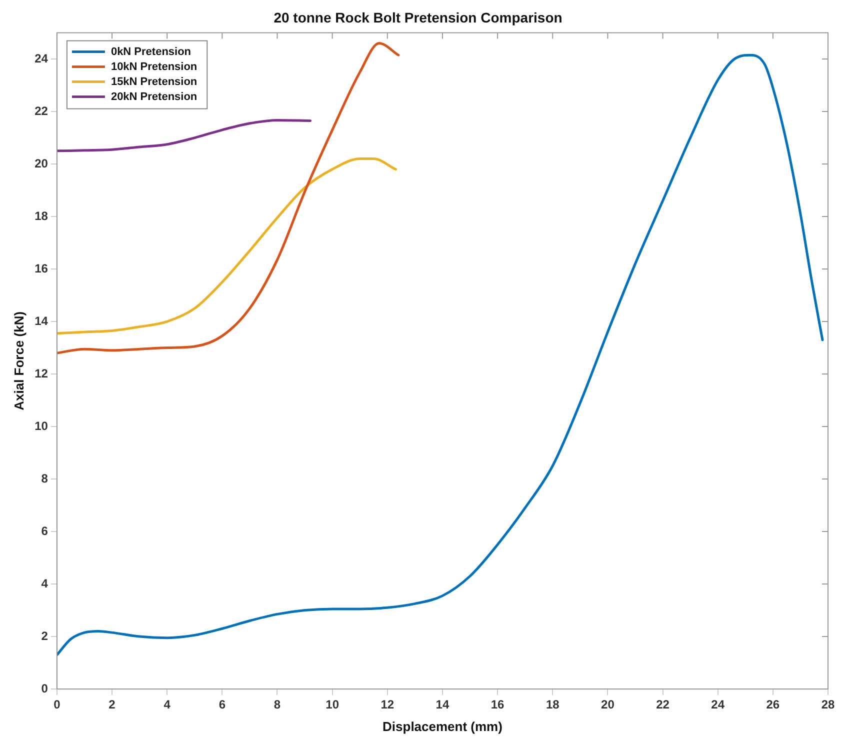  What do you see at coordinates (387, 705) in the screenshot?
I see `x-tick-label: 12` at bounding box center [387, 705].